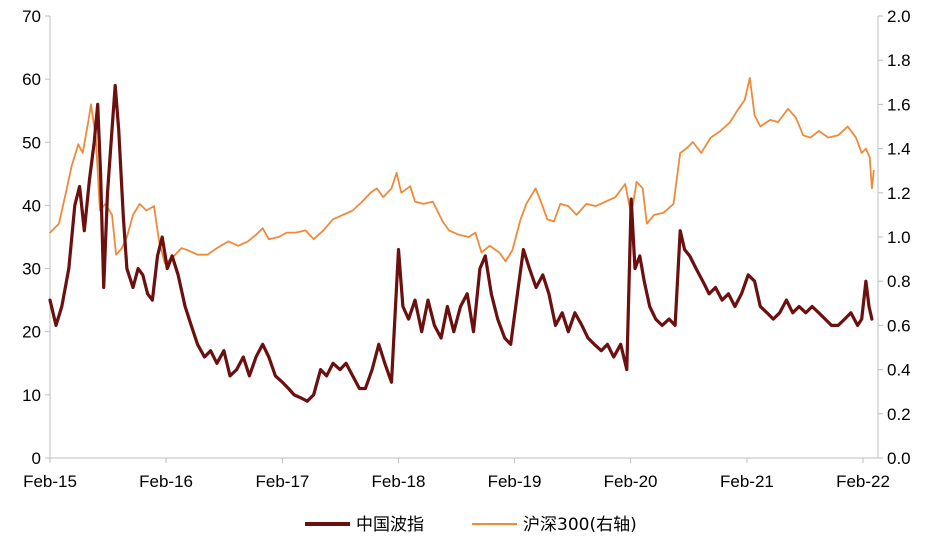 The image size is (939, 551). What do you see at coordinates (31, 142) in the screenshot?
I see `left-tick-label: 50` at bounding box center [31, 142].